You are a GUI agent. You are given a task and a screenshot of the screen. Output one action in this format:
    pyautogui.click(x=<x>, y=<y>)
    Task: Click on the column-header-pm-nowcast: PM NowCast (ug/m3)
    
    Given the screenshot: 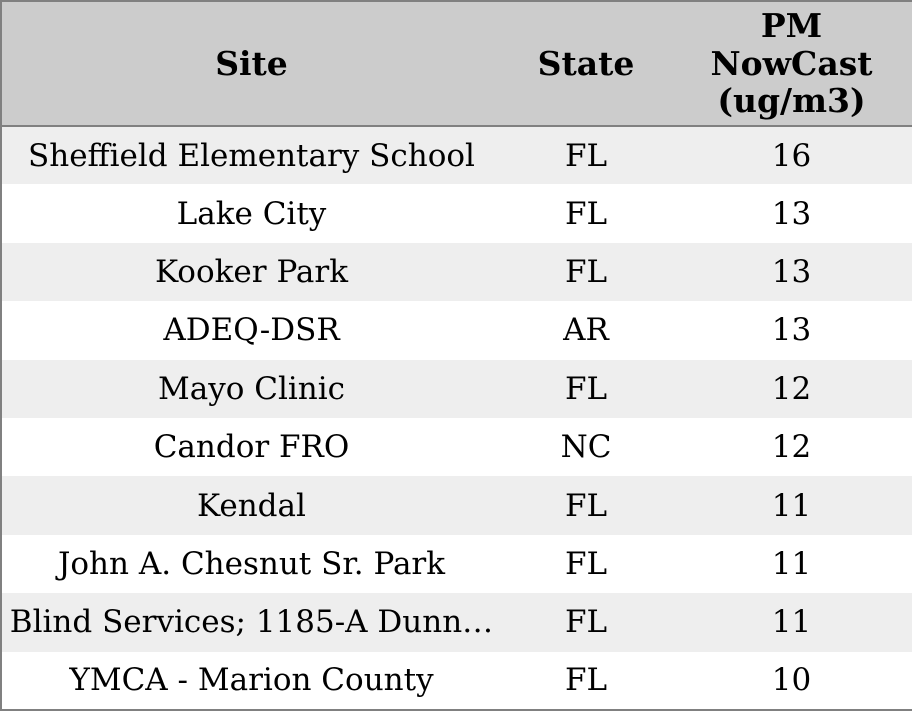 What is the action you would take?
    pyautogui.click(x=791, y=64)
    